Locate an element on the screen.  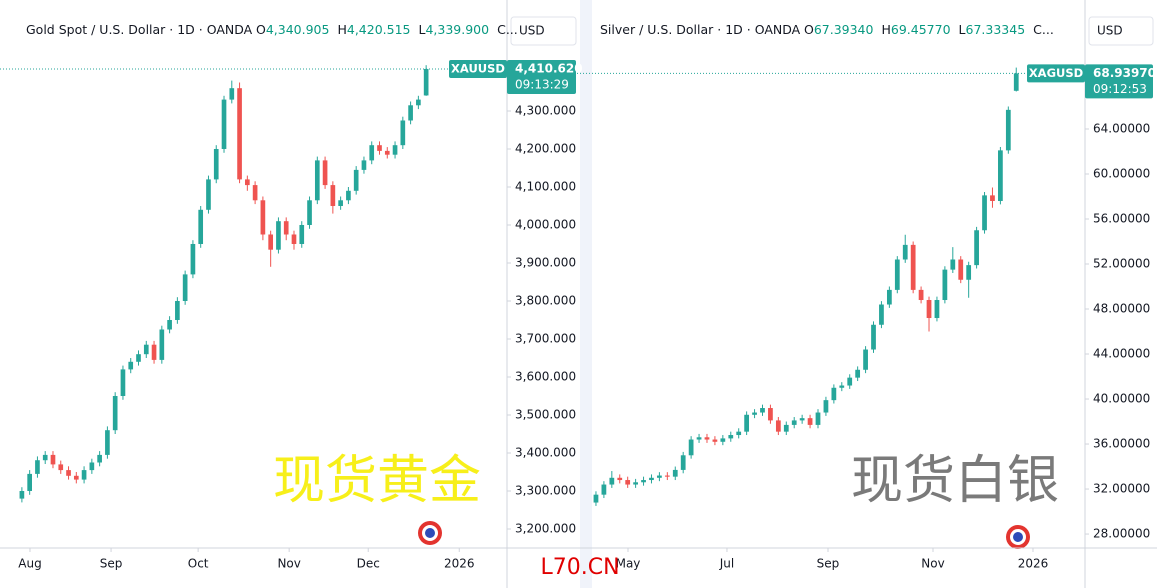
y-tick-label: 36.00000 is located at coordinates (1121, 444).